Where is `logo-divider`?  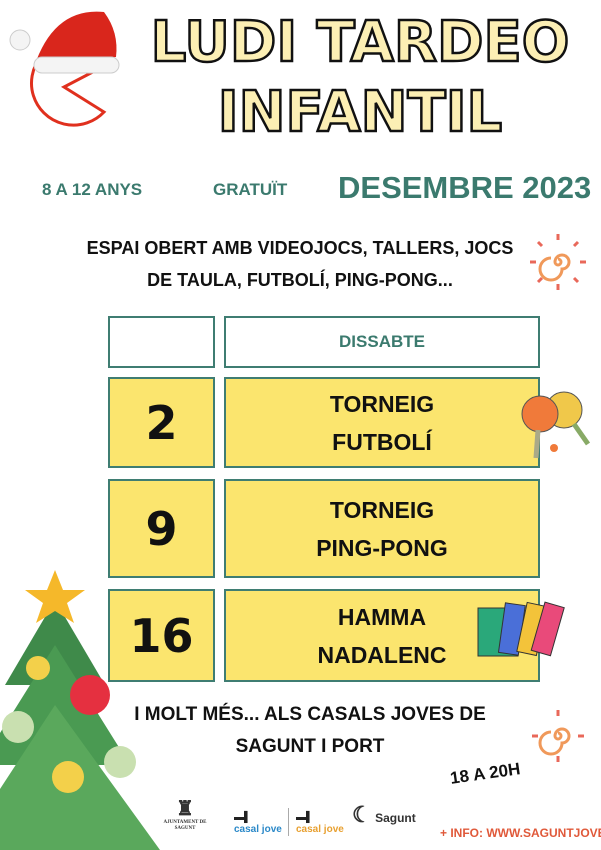
logo-divider is located at coordinates (288, 822).